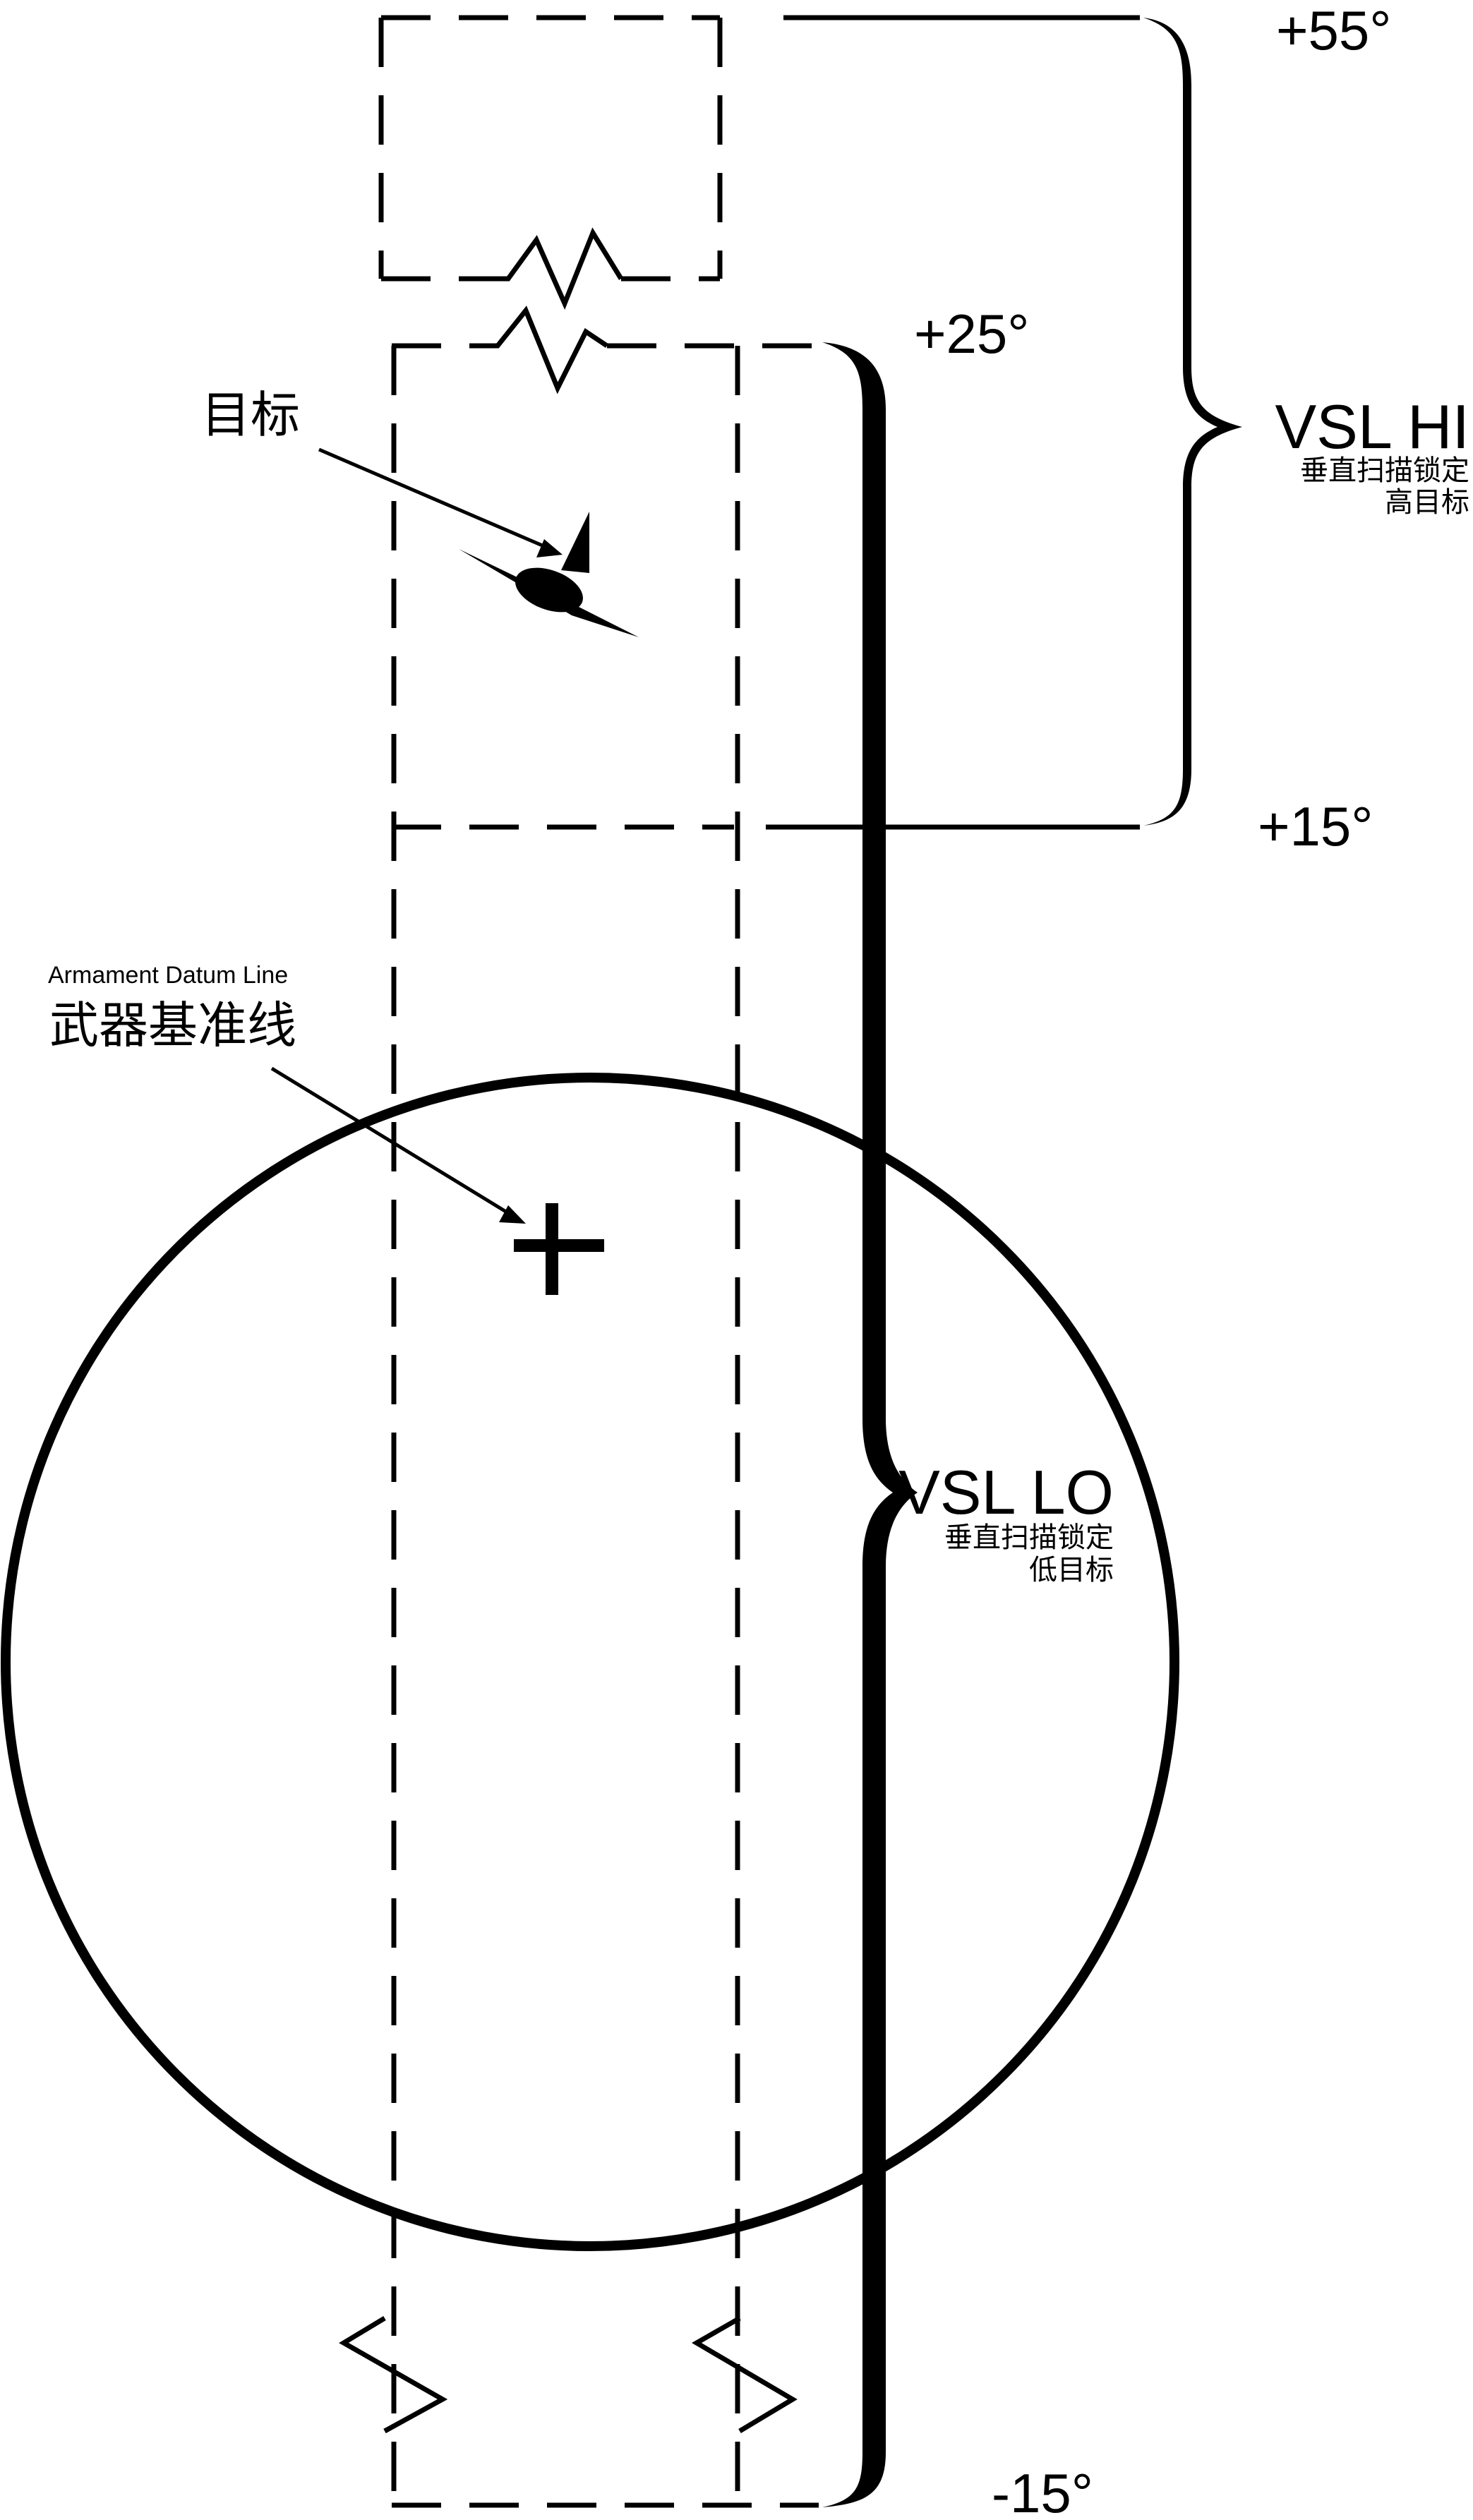 This screenshot has height=2520, width=1473. Describe the element at coordinates (1192, 422) in the screenshot. I see `vsl-hi-brace` at that location.